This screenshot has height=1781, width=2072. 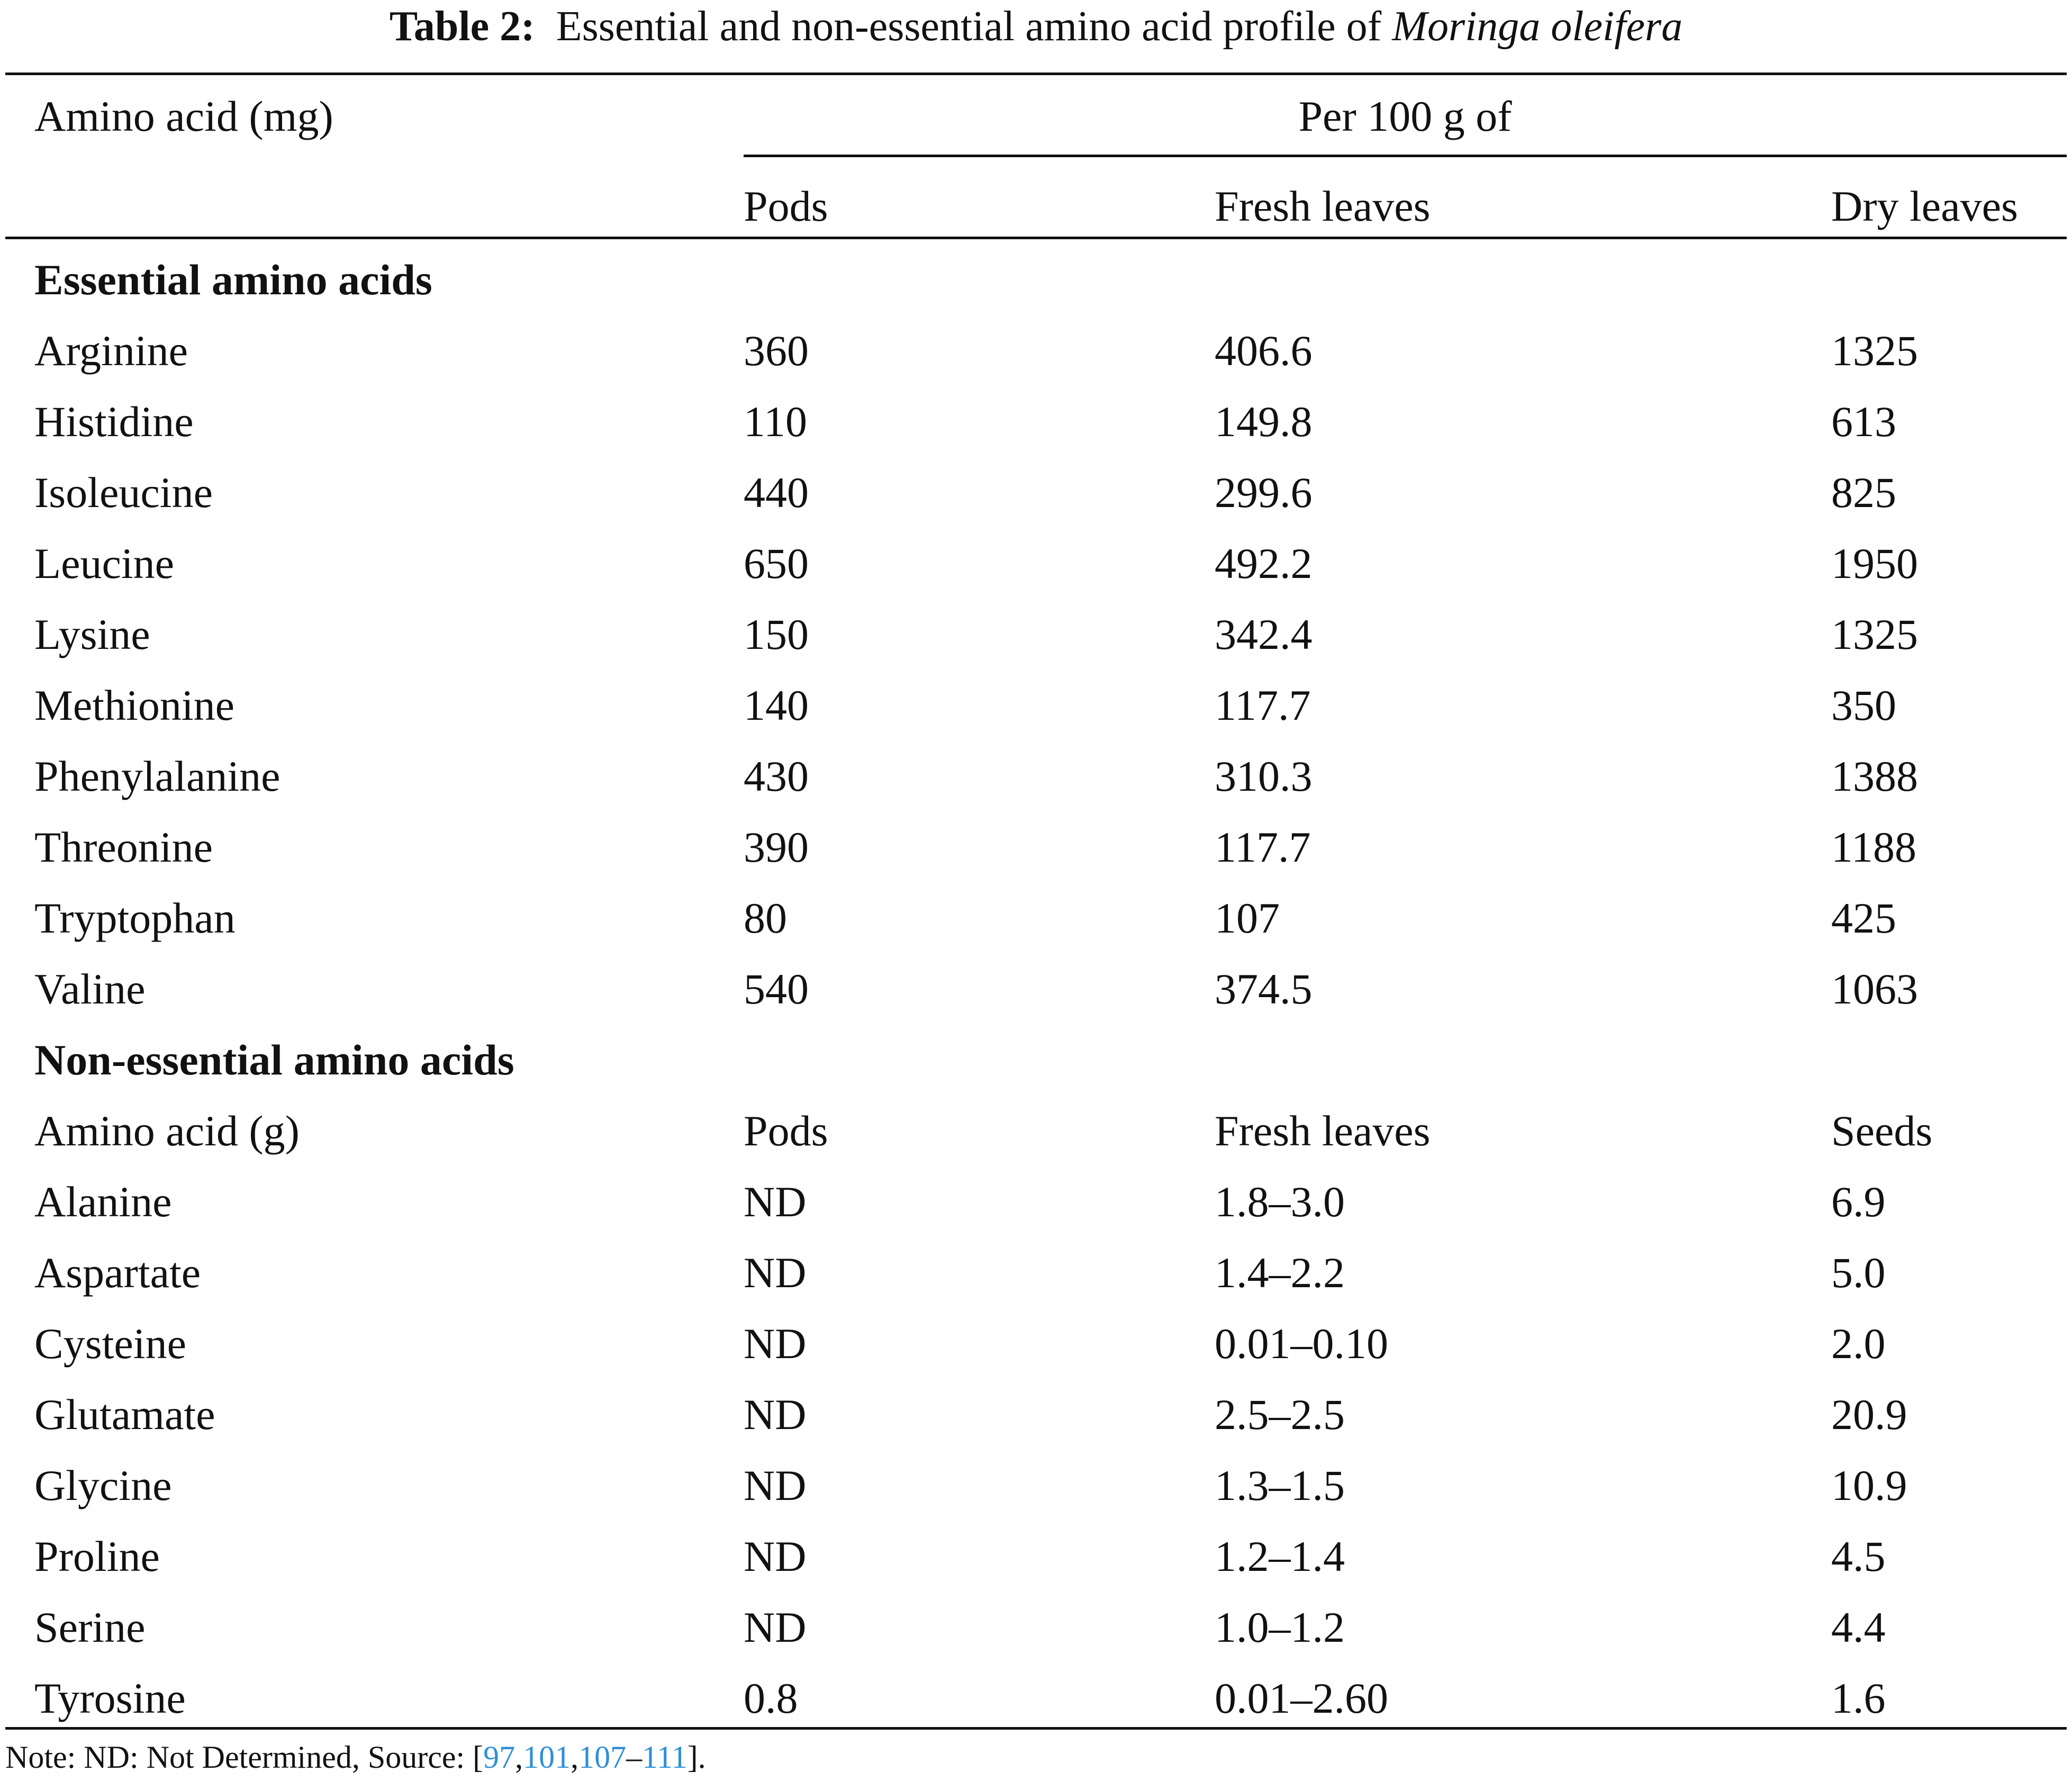 What do you see at coordinates (1858, 1343) in the screenshot?
I see `table-cell: 2.0` at bounding box center [1858, 1343].